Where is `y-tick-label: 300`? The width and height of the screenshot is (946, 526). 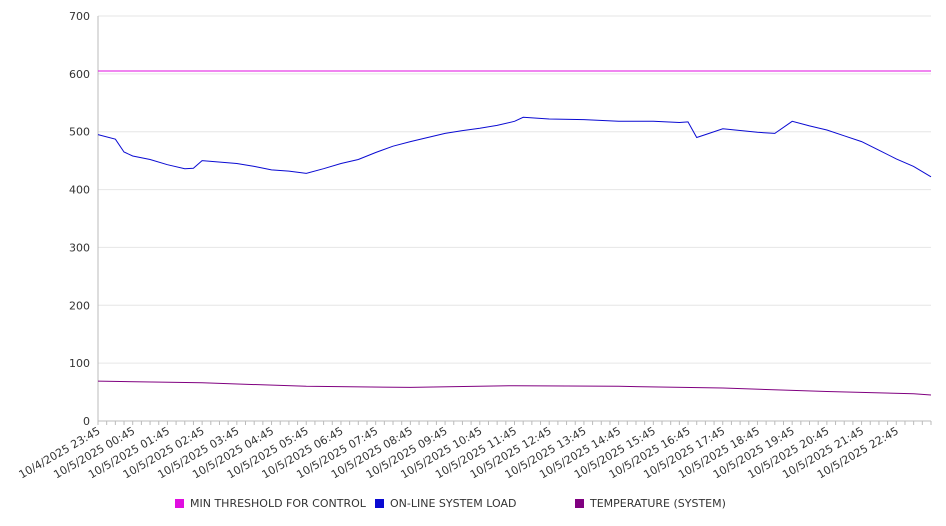
y-tick-label: 300 is located at coordinates (79, 247).